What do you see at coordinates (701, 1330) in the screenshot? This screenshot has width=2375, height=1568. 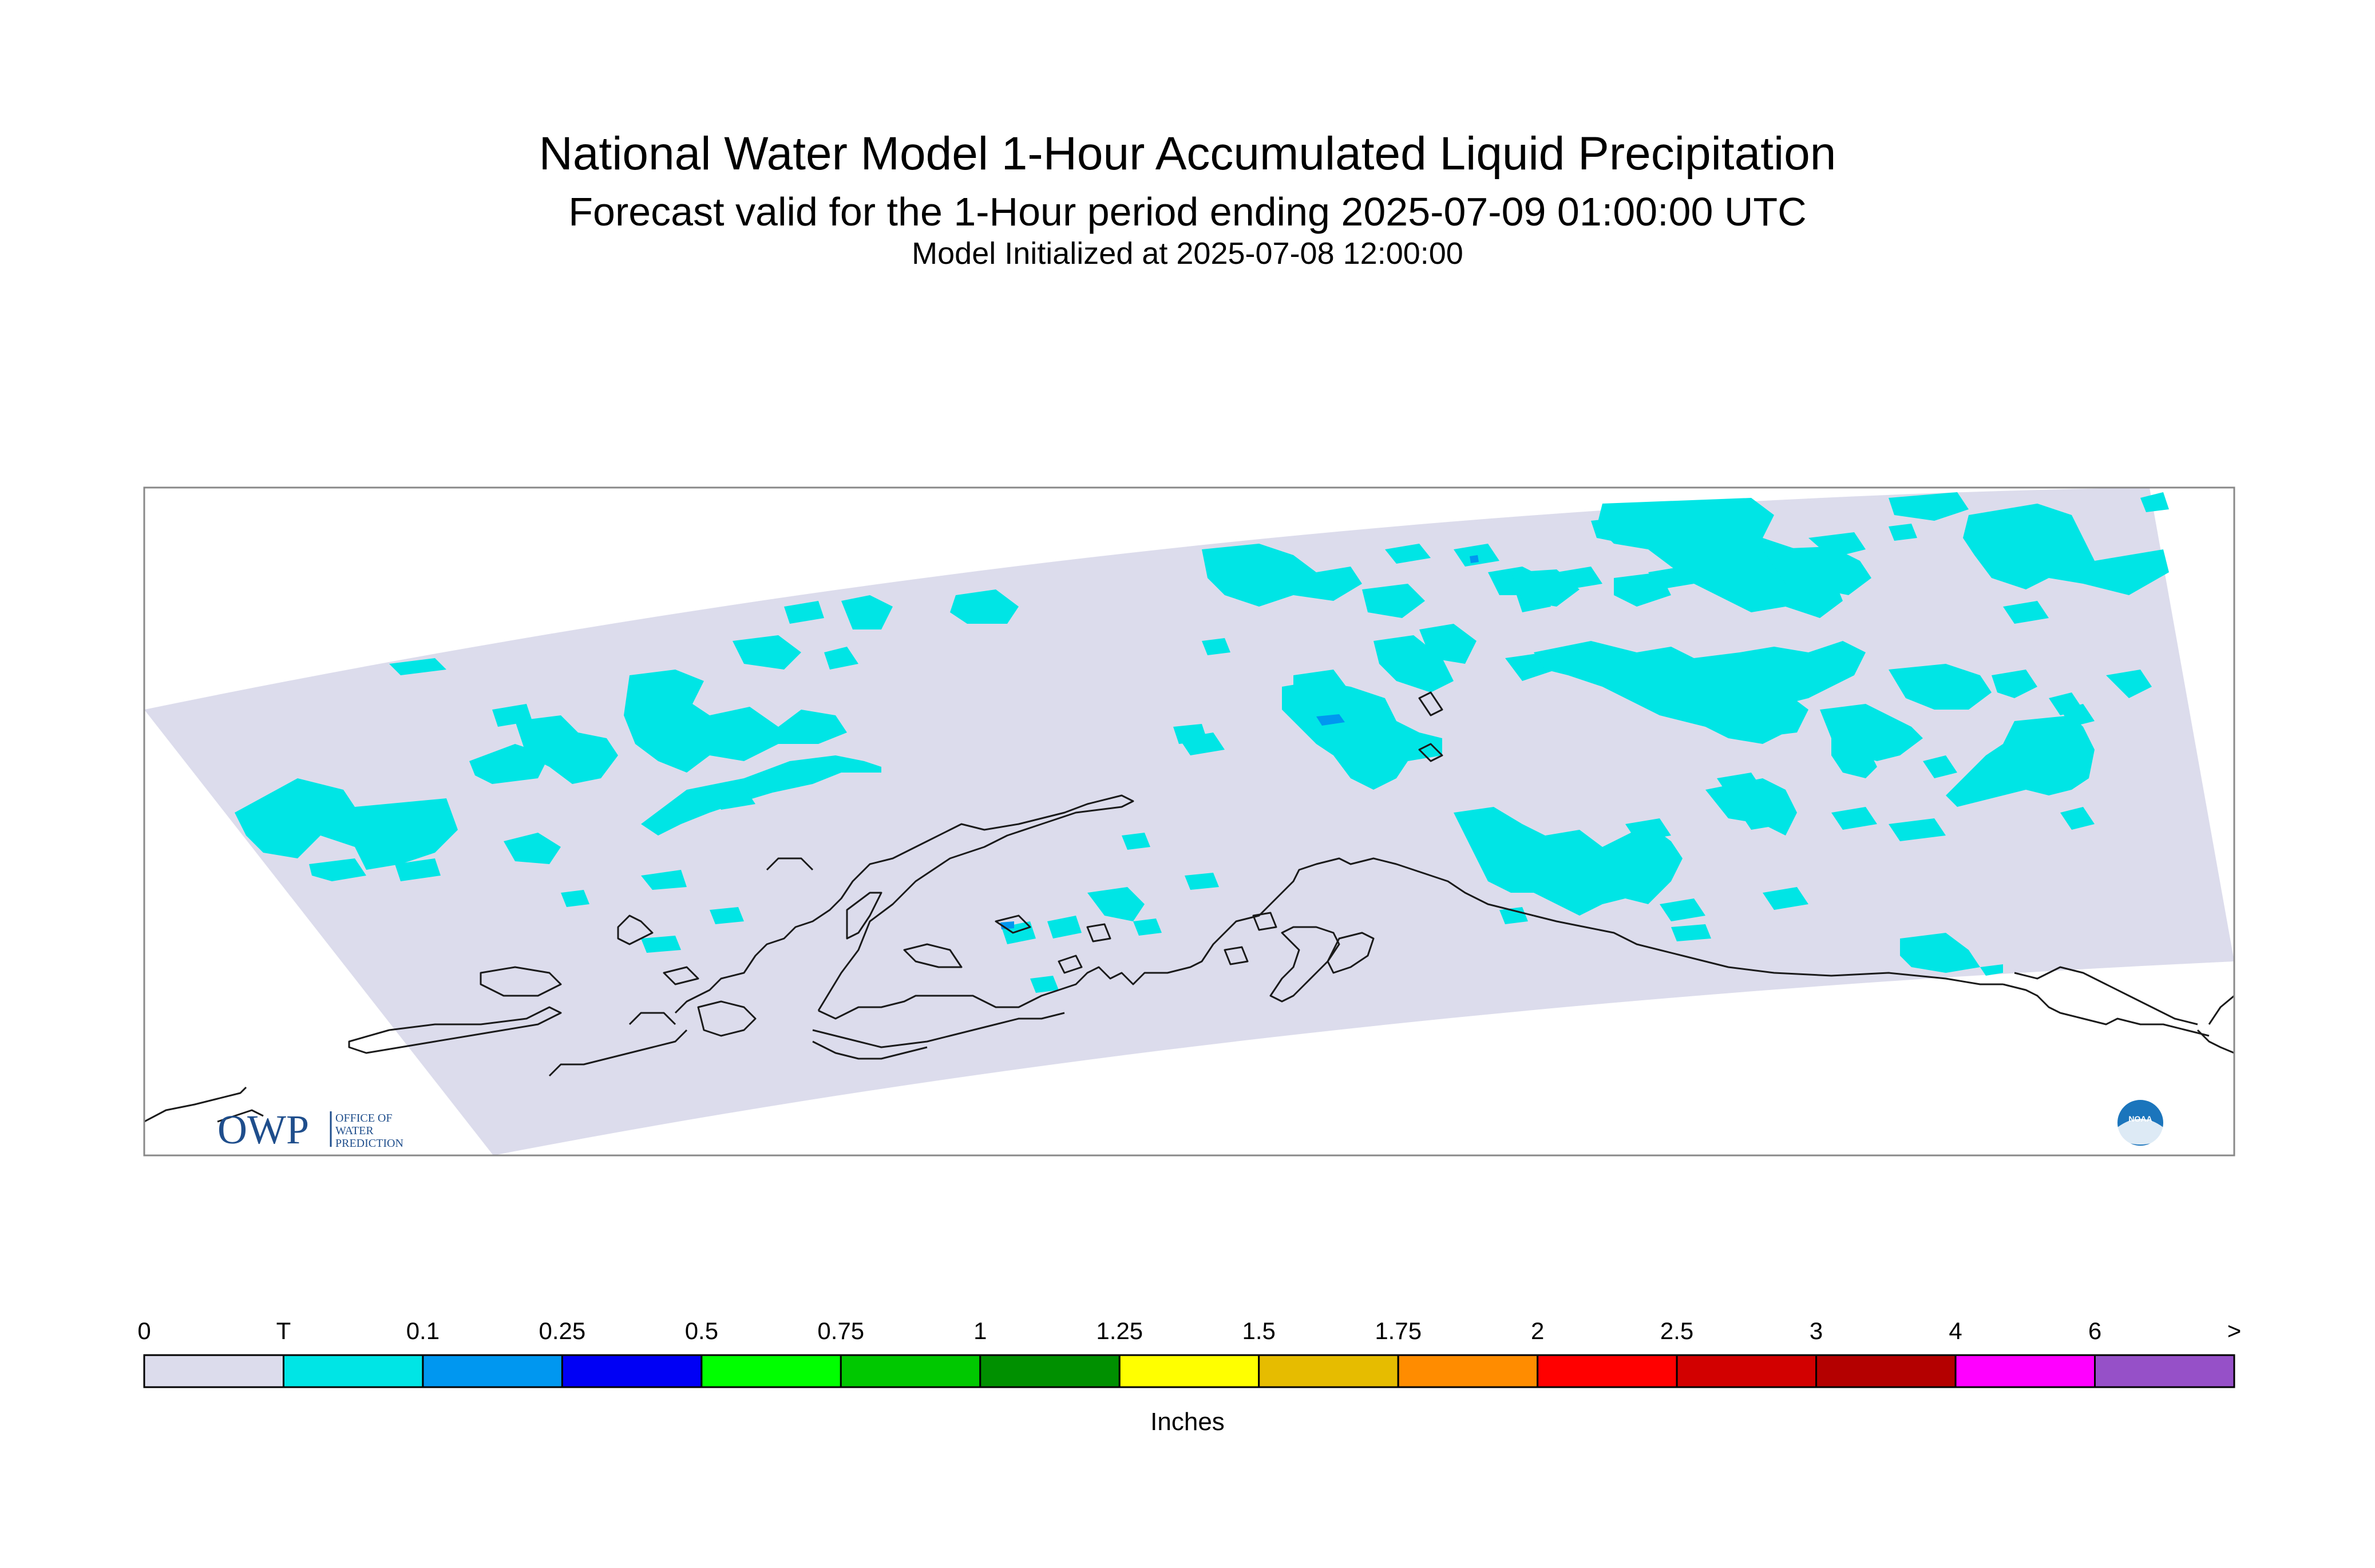 I see `colorbar-tick-label: 0.5` at bounding box center [701, 1330].